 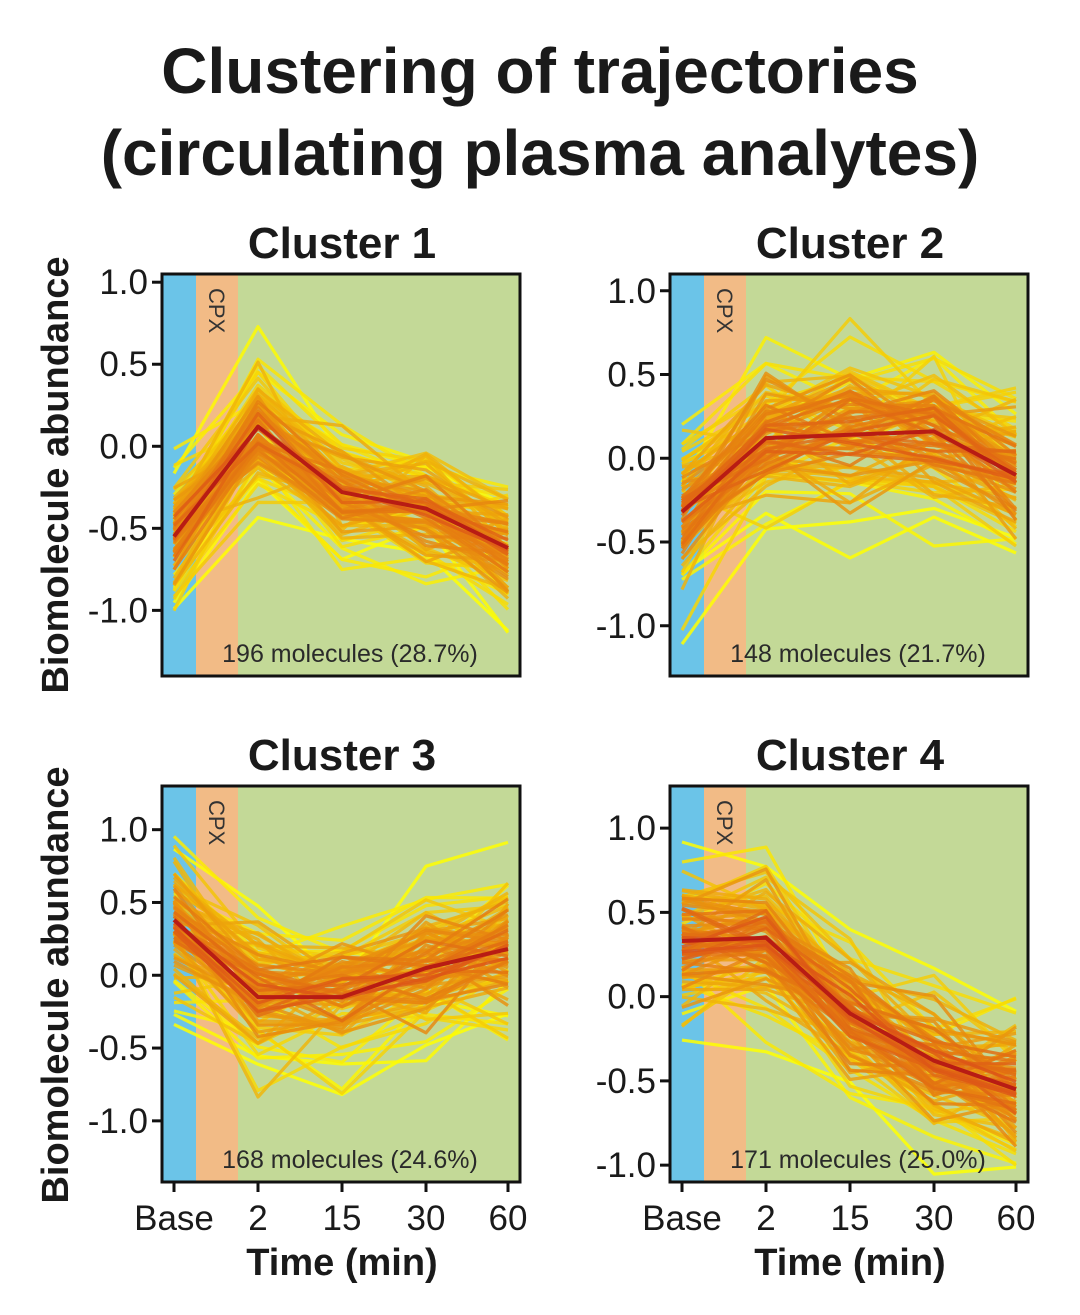 I want to click on x-axis-label-right: Time (min), so click(x=849, y=1263).